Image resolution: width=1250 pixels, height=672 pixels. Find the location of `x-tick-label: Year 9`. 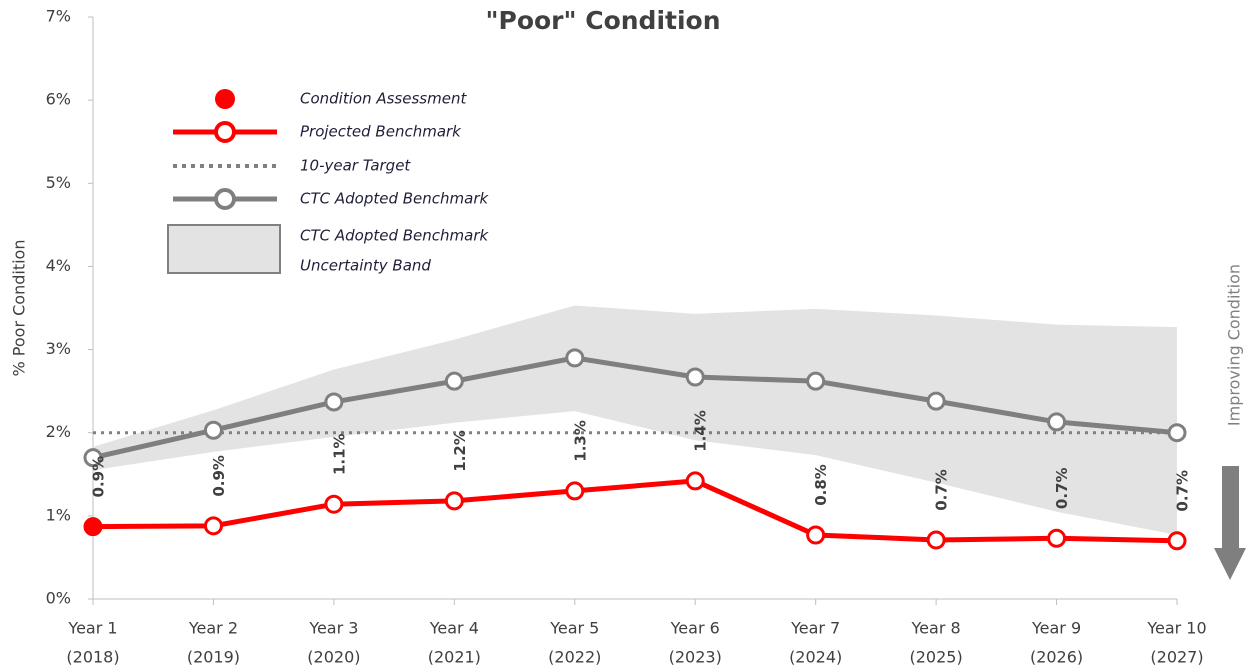

x-tick-label: Year 9 is located at coordinates (1056, 628).